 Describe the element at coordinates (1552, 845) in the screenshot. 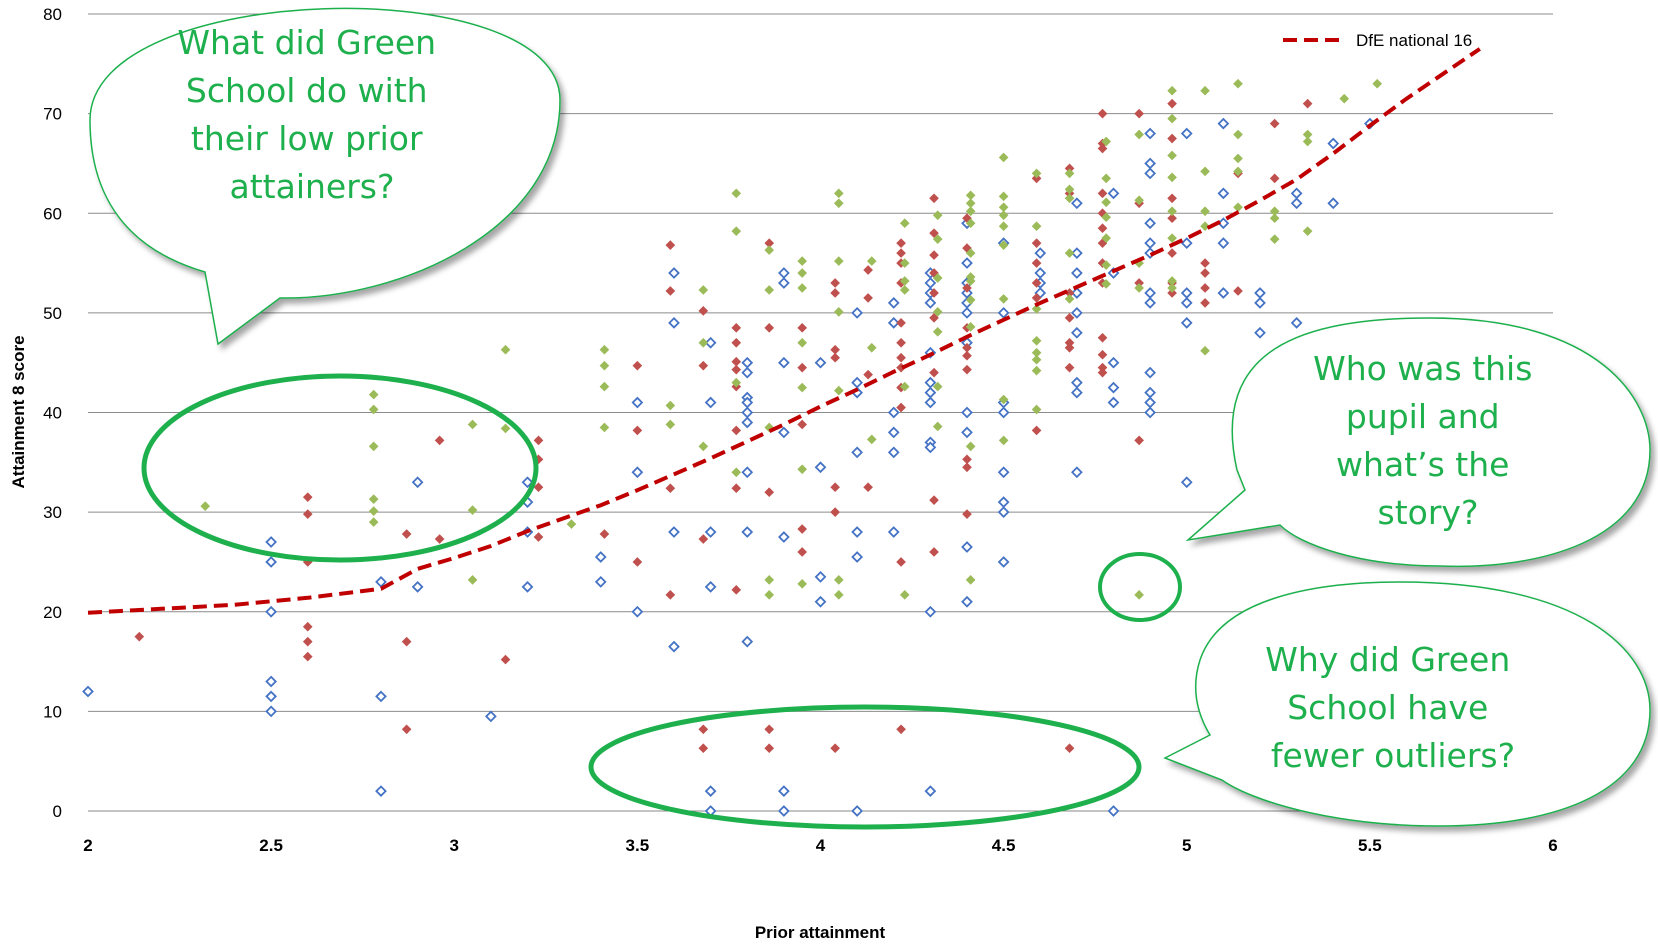

I see `x-tick-label: 6` at that location.